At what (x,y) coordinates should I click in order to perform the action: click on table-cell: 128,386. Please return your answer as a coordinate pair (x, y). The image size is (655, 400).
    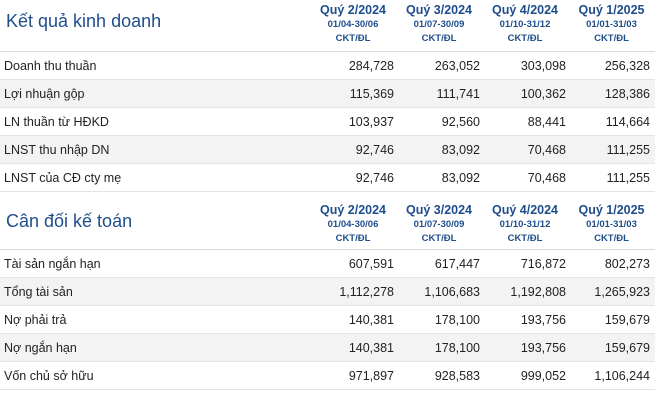
    Looking at the image, I should click on (627, 93).